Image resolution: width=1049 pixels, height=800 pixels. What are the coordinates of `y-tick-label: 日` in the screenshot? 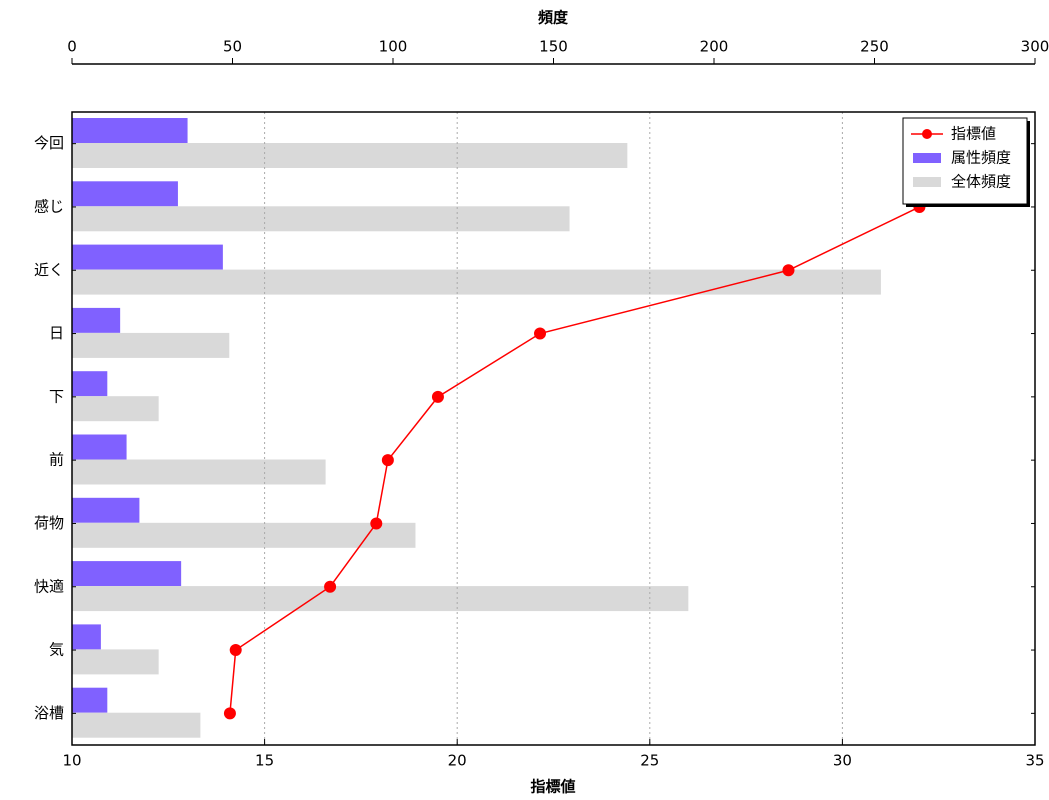 It's located at (56, 333).